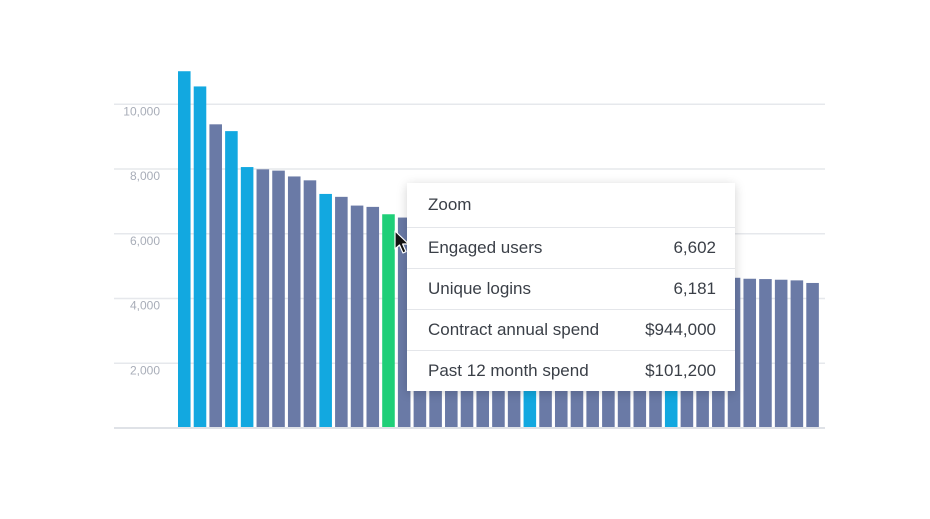 The height and width of the screenshot is (519, 930). I want to click on tooltip-row-unique-logins: Unique logins 6,181, so click(571, 288).